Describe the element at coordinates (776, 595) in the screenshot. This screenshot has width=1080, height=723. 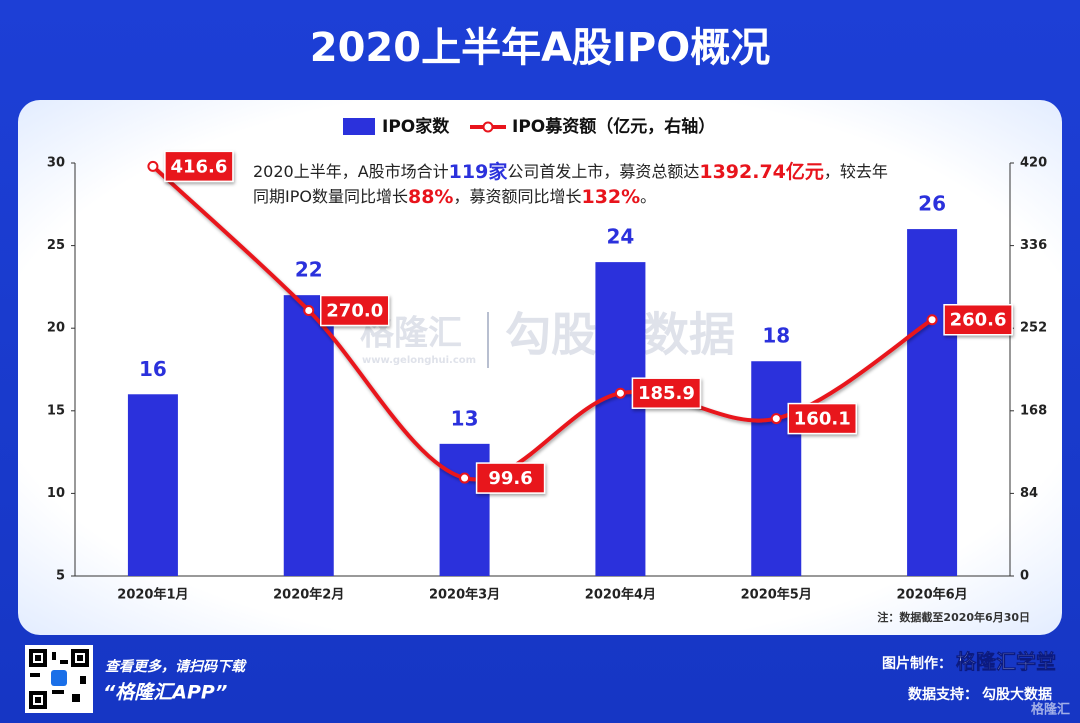
I see `x-tick-label: 2020年5月` at that location.